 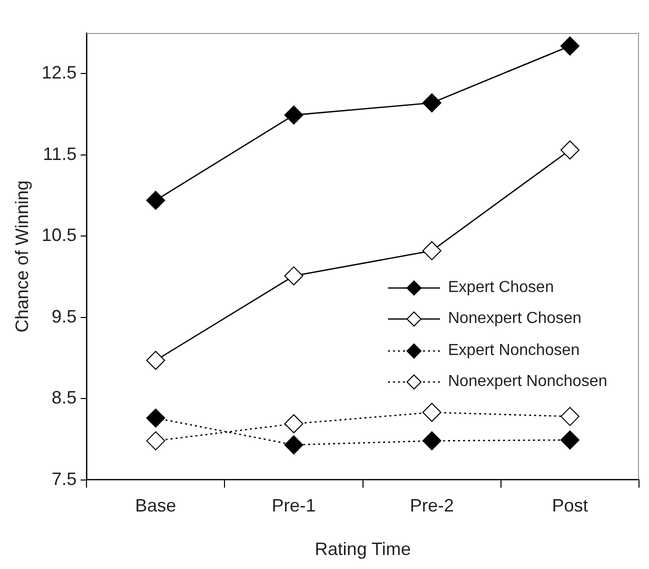 I want to click on legend-label: Nonexpert Chosen, so click(x=515, y=319).